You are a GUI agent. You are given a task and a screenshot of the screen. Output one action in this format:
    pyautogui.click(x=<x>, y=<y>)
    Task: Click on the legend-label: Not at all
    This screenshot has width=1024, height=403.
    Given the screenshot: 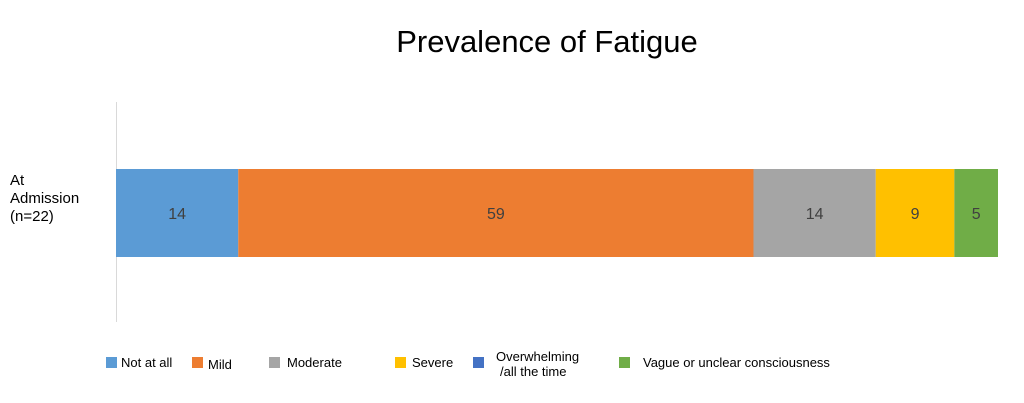 What is the action you would take?
    pyautogui.click(x=147, y=362)
    